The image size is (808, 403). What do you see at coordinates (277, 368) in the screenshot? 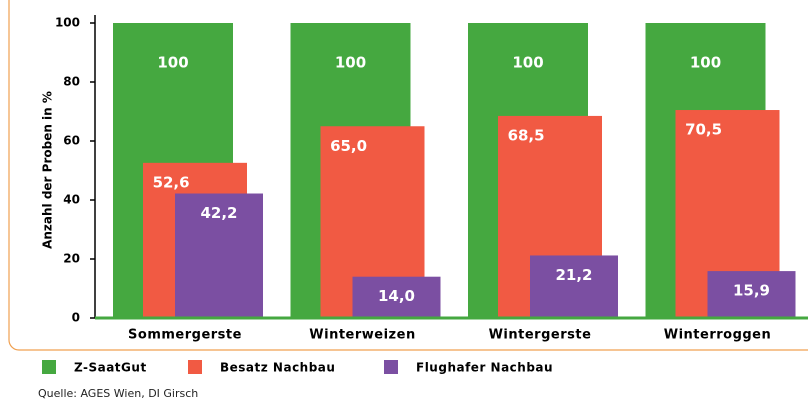
I see `legend-label: Besatz Nachbau` at bounding box center [277, 368].